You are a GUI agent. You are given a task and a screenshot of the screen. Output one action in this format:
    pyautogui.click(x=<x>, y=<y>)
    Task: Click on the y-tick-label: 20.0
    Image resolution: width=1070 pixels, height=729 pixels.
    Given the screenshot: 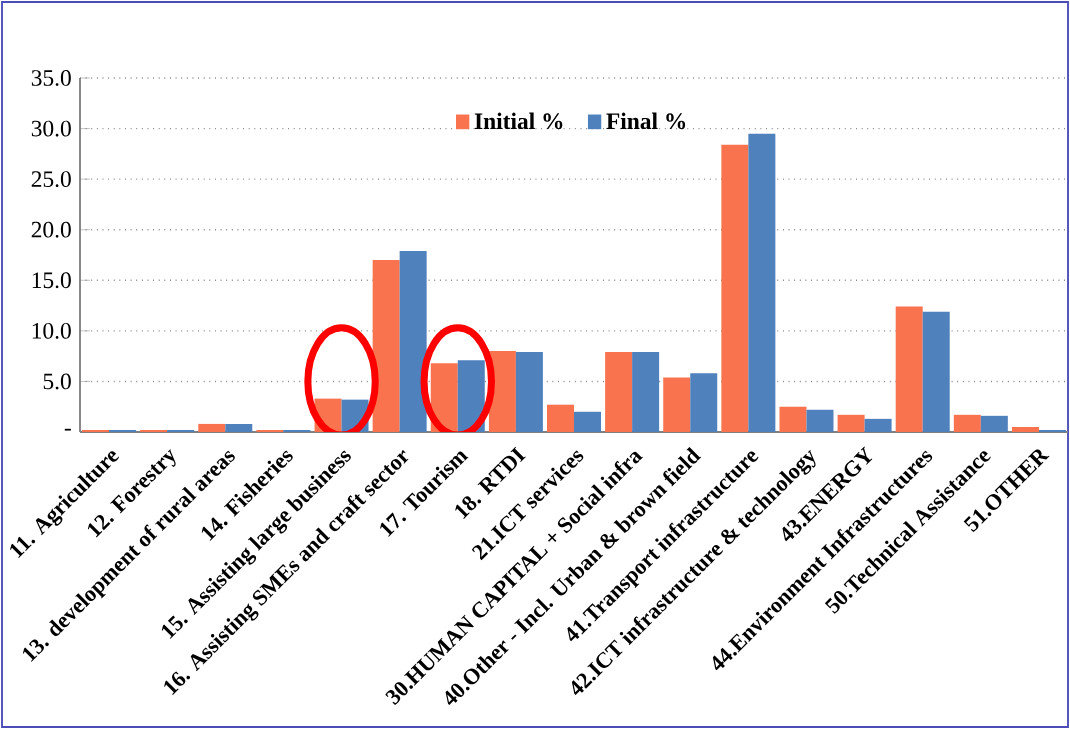 What is the action you would take?
    pyautogui.click(x=51, y=229)
    